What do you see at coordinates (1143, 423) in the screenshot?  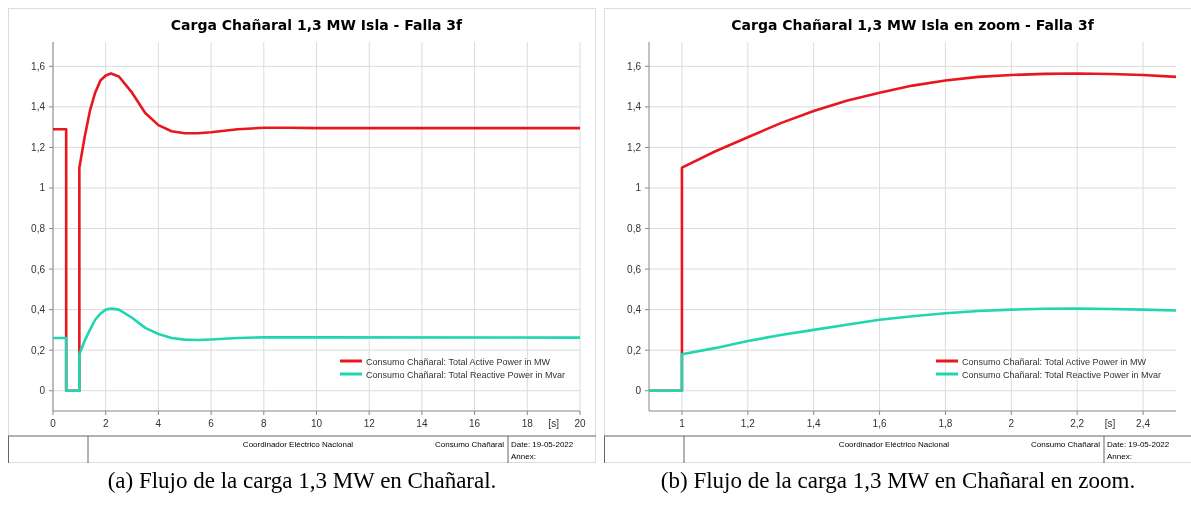 I see `x-tick-label: 2,4` at bounding box center [1143, 423].